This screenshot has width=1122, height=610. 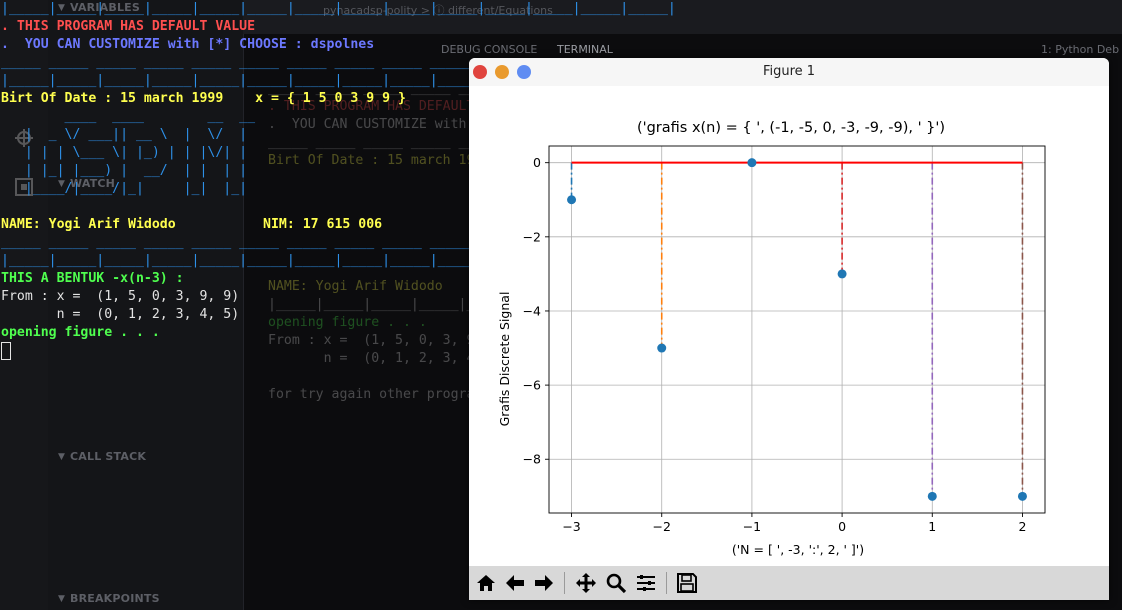 I want to click on figure-toolbar, so click(x=789, y=583).